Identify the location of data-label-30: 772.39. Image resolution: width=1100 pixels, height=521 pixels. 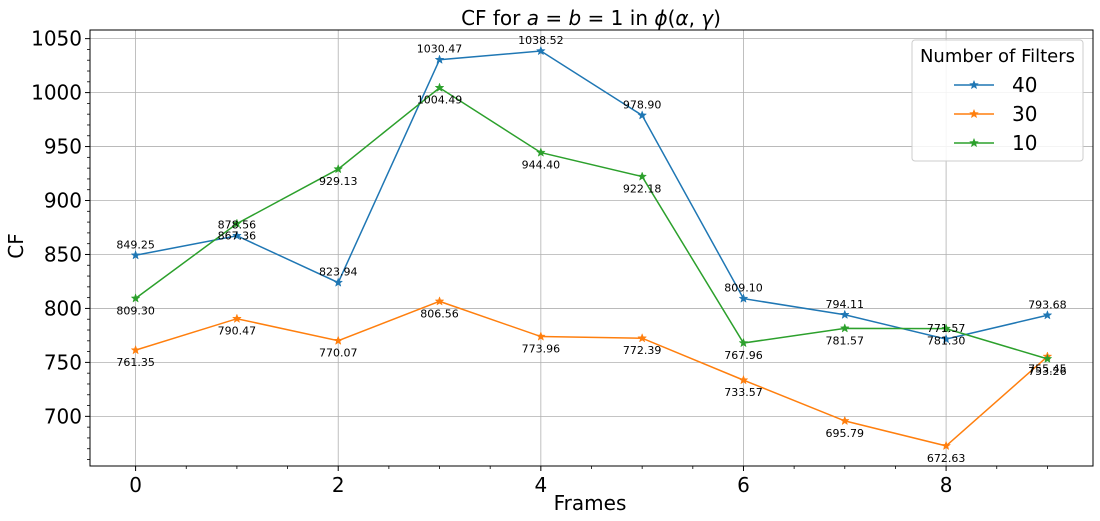
(642, 350).